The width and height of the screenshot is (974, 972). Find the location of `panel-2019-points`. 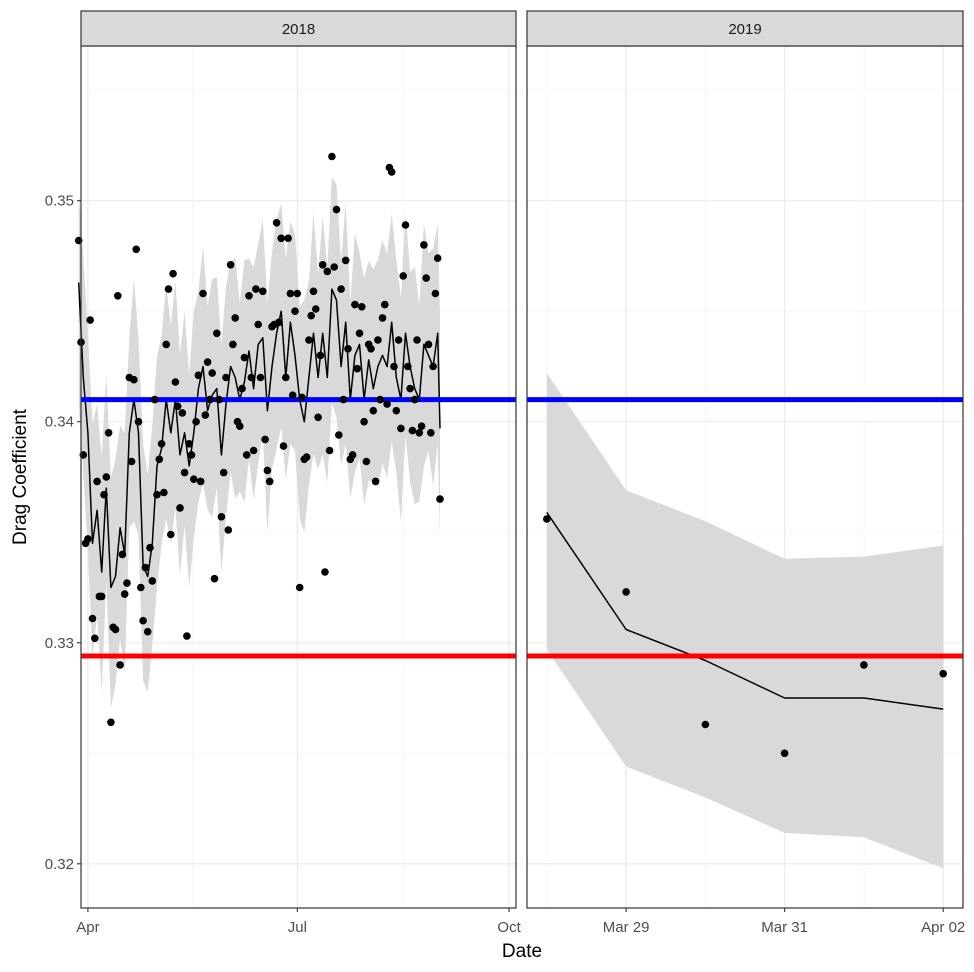

panel-2019-points is located at coordinates (745, 636).